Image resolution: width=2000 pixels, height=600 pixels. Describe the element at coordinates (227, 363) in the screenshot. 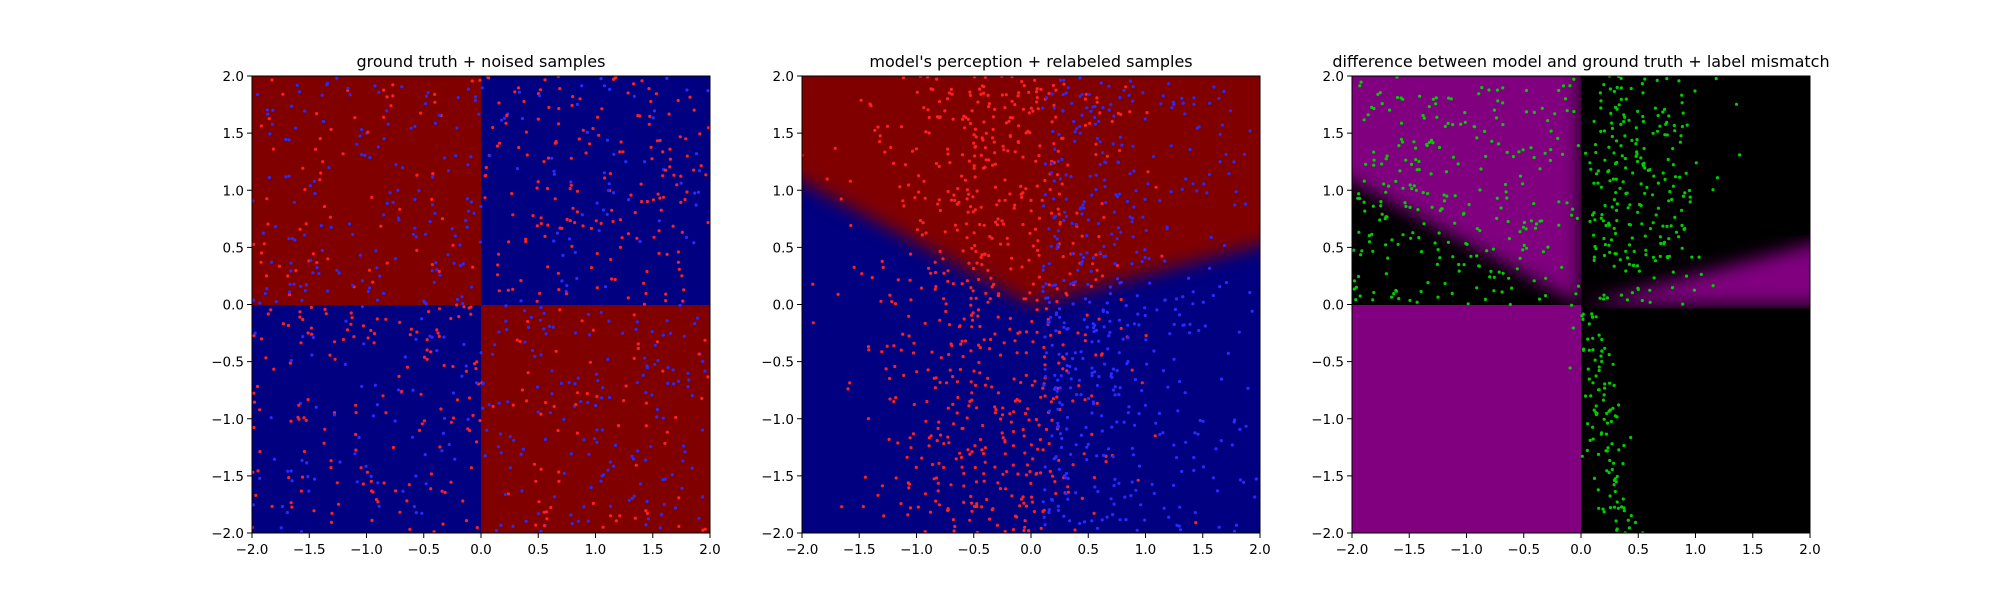

I see `y-tick-label: −0.5` at that location.